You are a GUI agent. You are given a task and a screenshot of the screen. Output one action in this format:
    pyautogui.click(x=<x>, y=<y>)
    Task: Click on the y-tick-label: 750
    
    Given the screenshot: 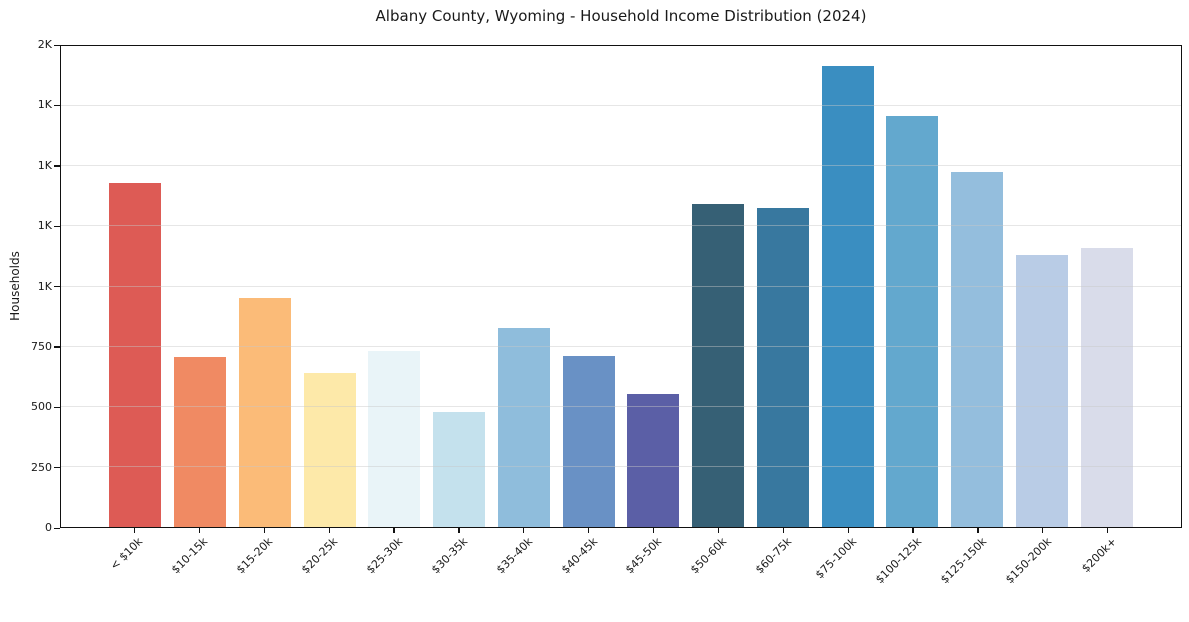 What is the action you would take?
    pyautogui.click(x=41, y=346)
    